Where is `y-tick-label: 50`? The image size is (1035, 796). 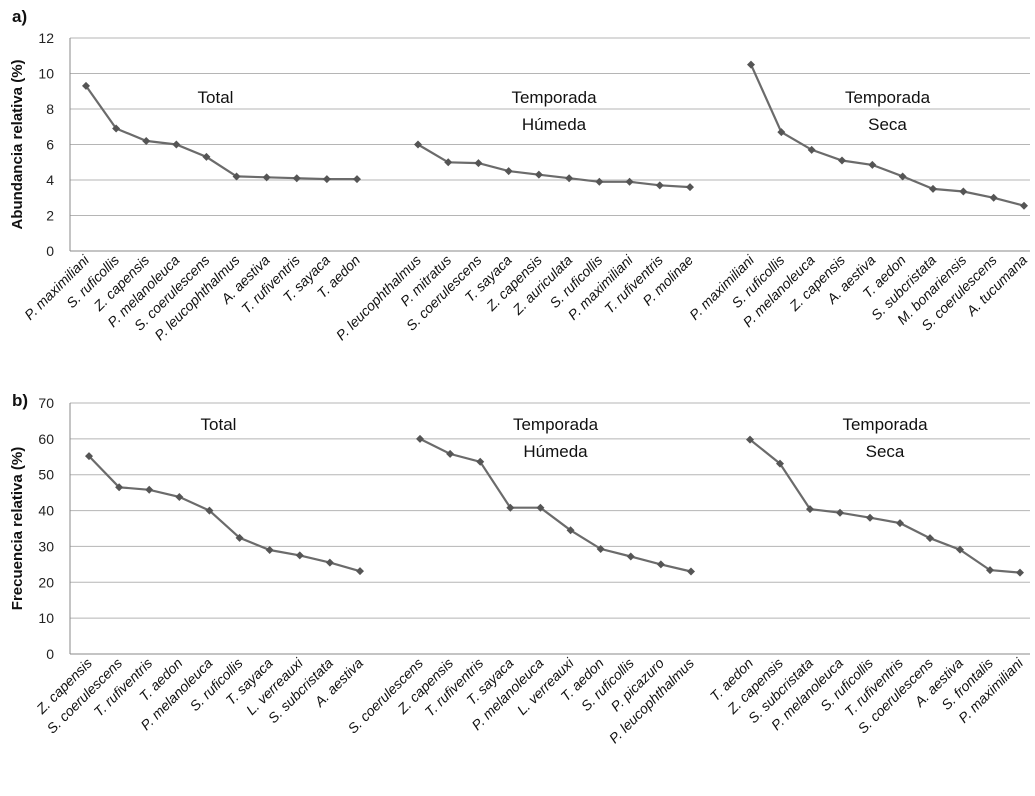
y-tick-label: 50 is located at coordinates (46, 475).